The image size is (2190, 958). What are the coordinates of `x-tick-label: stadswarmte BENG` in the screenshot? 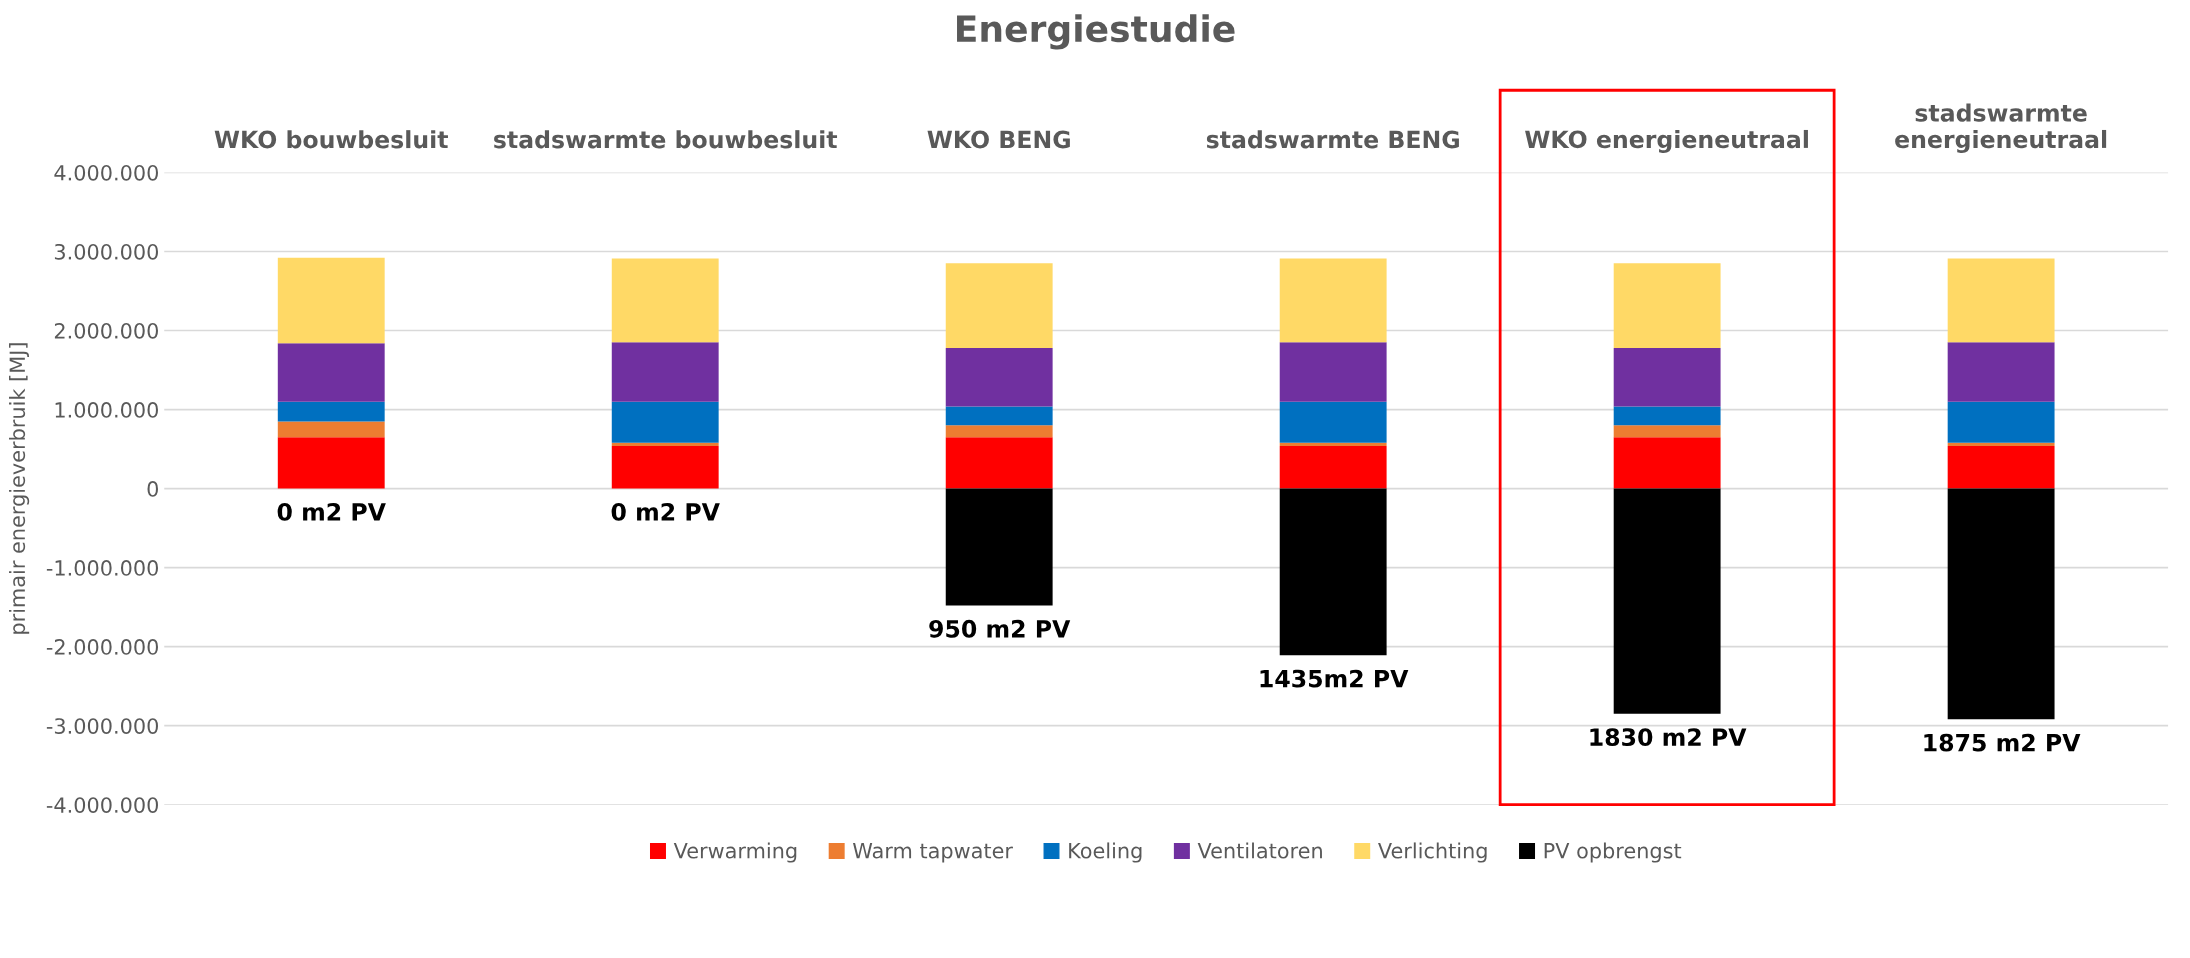 It's located at (1332, 139).